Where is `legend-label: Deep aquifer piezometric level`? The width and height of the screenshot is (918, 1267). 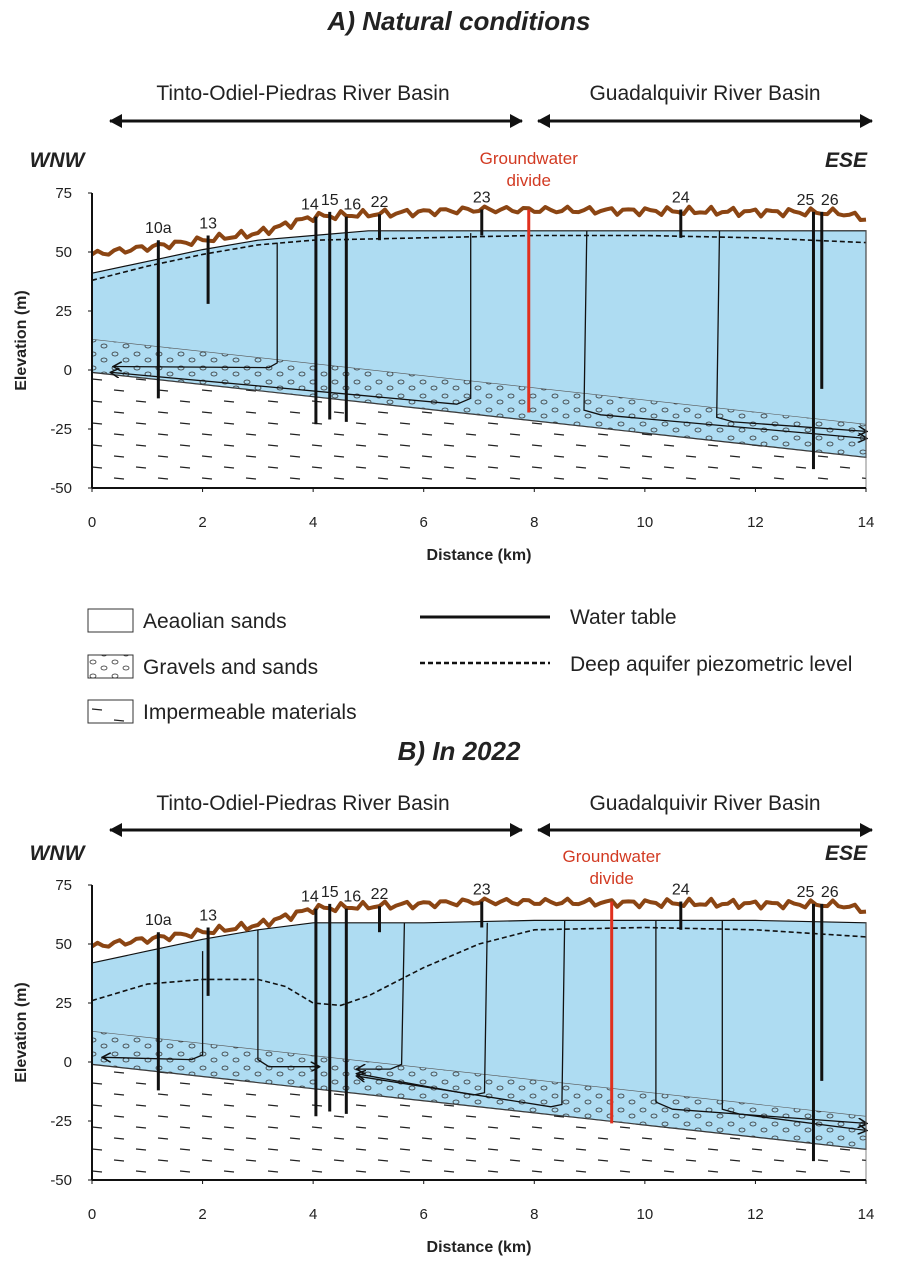 legend-label: Deep aquifer piezometric level is located at coordinates (711, 664).